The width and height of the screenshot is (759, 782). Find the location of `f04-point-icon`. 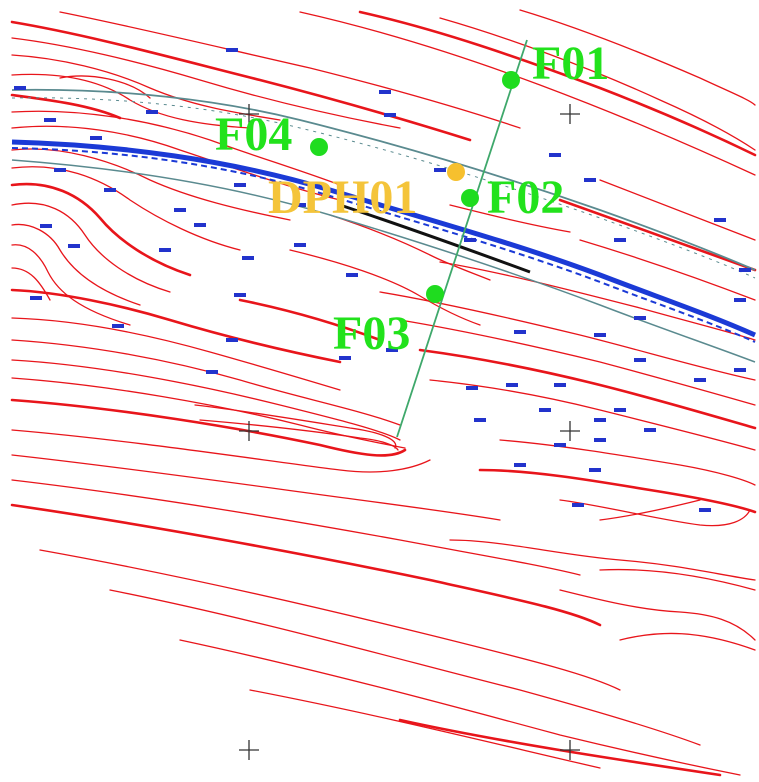

f04-point-icon is located at coordinates (319, 147).